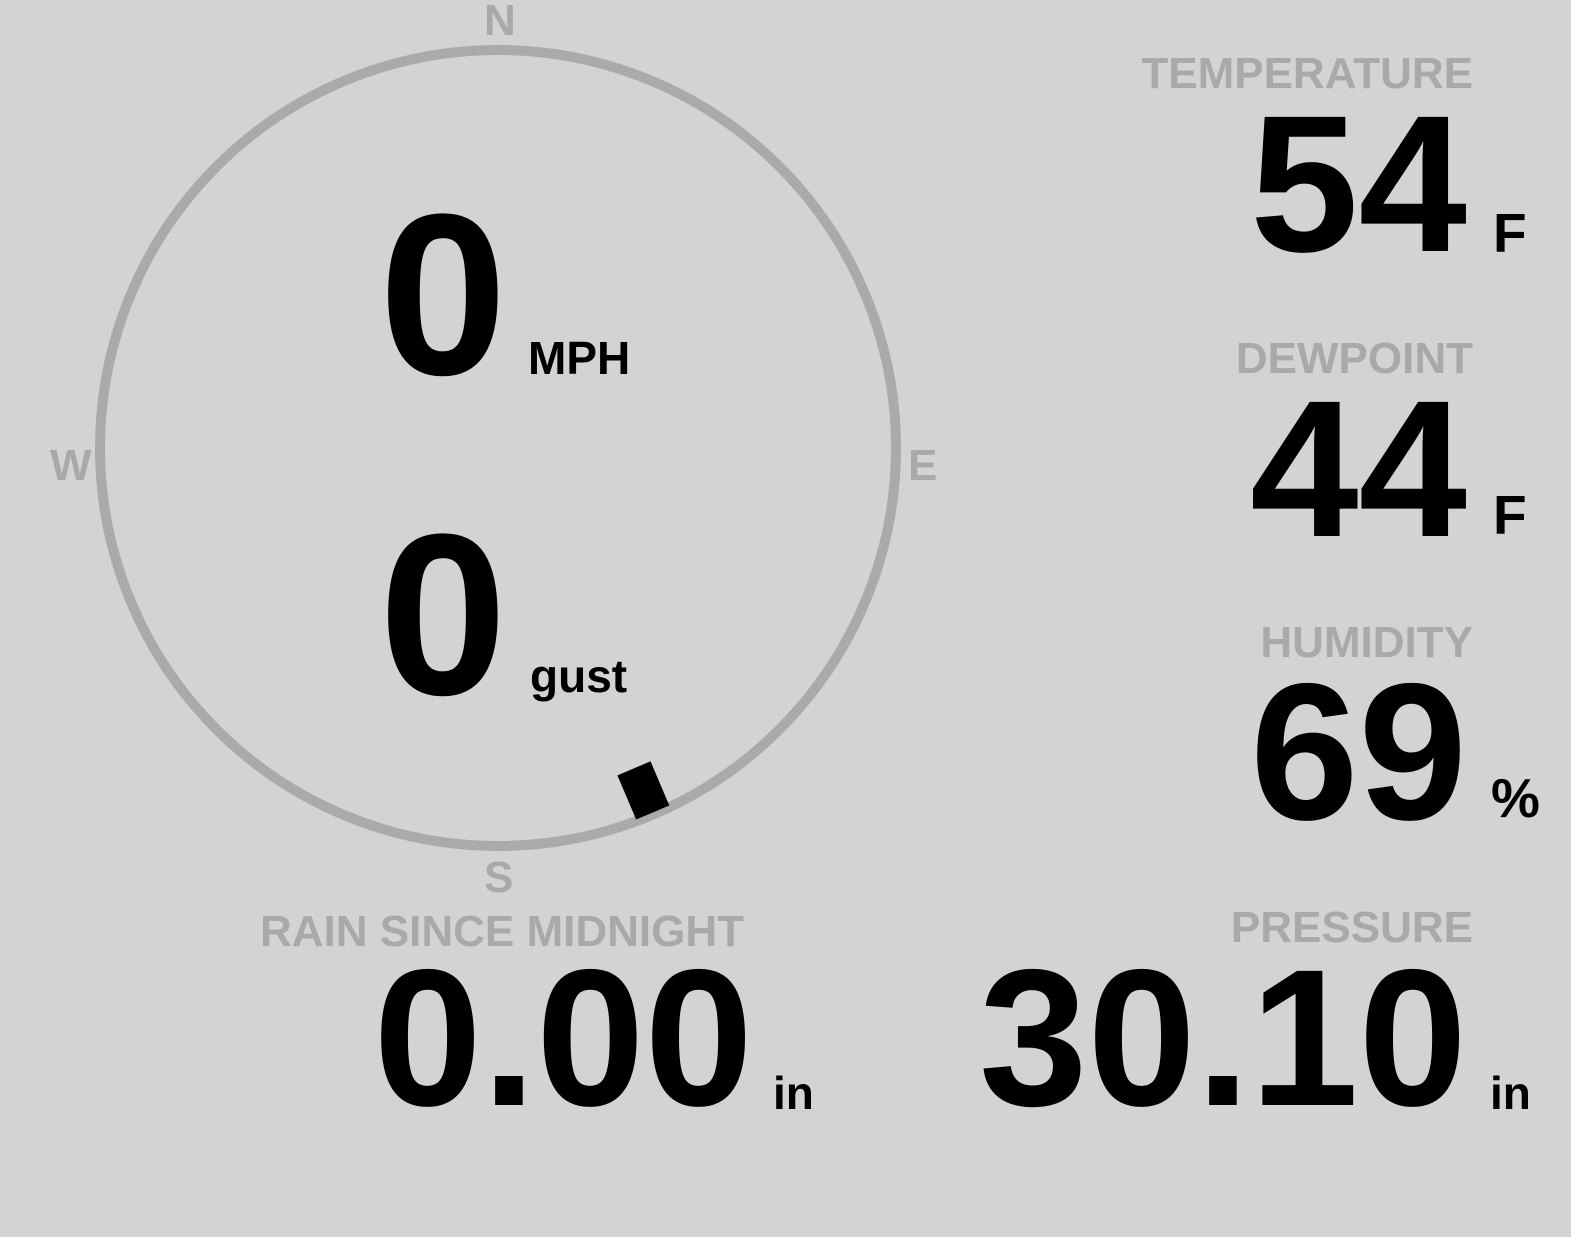  Describe the element at coordinates (1358, 184) in the screenshot. I see `temperature-value: 54` at that location.